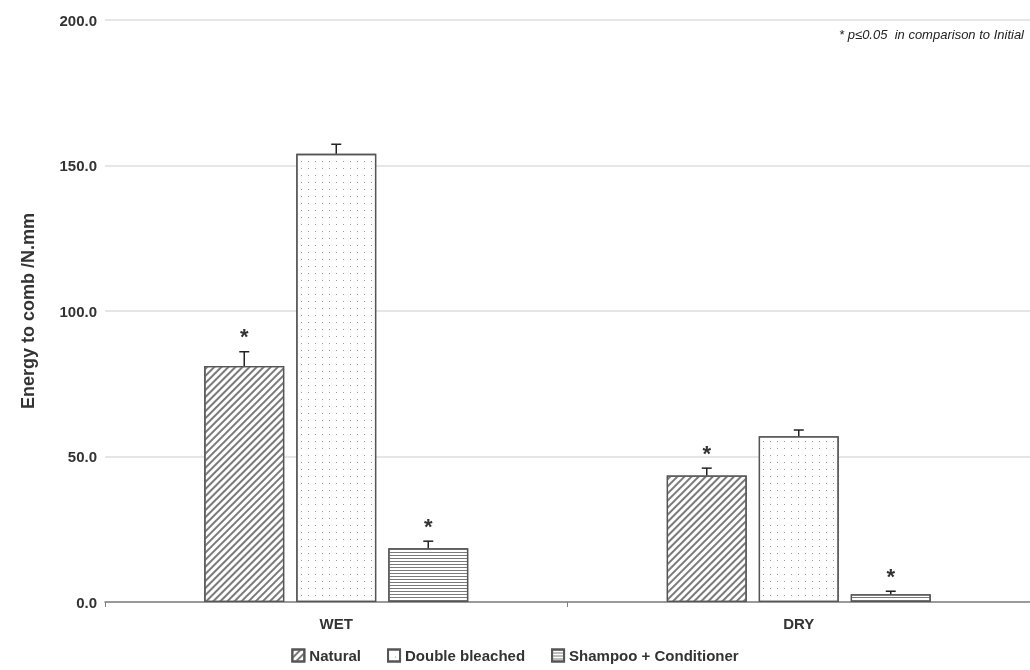 The width and height of the screenshot is (1030, 670). I want to click on legend-label: Shampoo + Conditioner, so click(654, 655).